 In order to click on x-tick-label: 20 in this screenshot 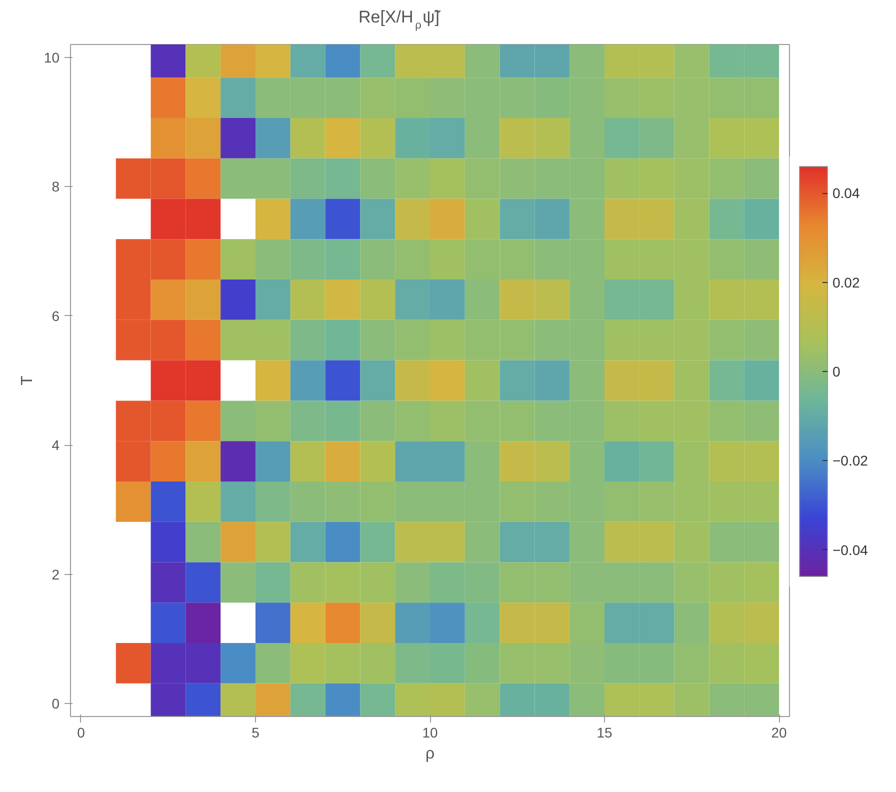, I will do `click(779, 732)`.